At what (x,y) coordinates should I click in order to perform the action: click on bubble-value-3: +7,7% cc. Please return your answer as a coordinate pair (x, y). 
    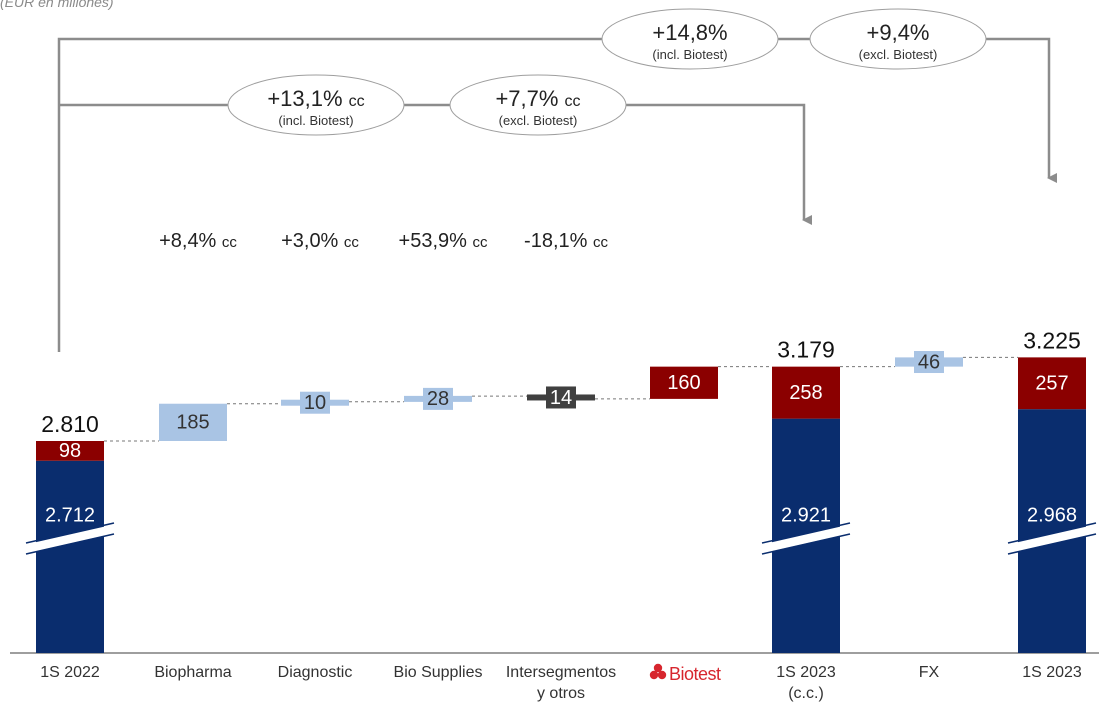
    Looking at the image, I should click on (537, 98).